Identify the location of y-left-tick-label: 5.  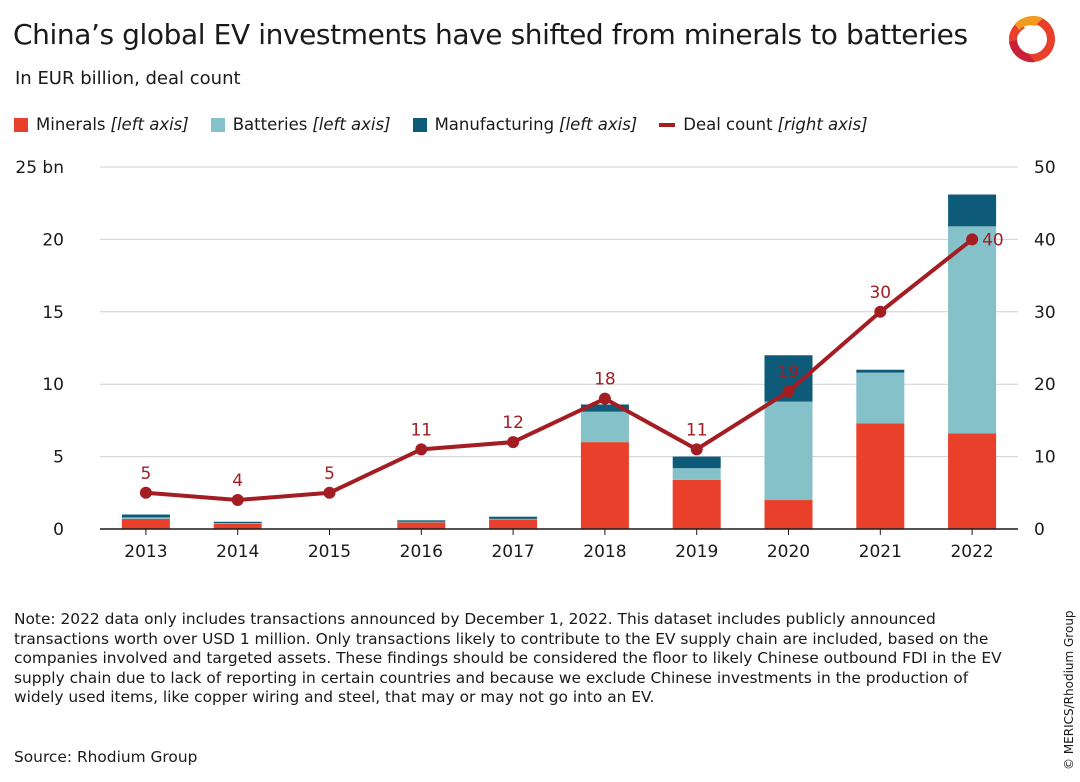
(58, 458).